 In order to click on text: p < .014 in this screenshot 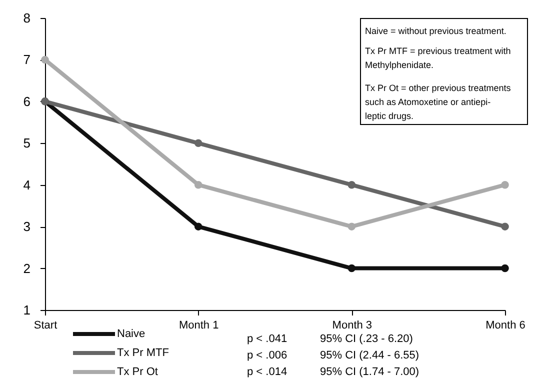, I will do `click(267, 372)`.